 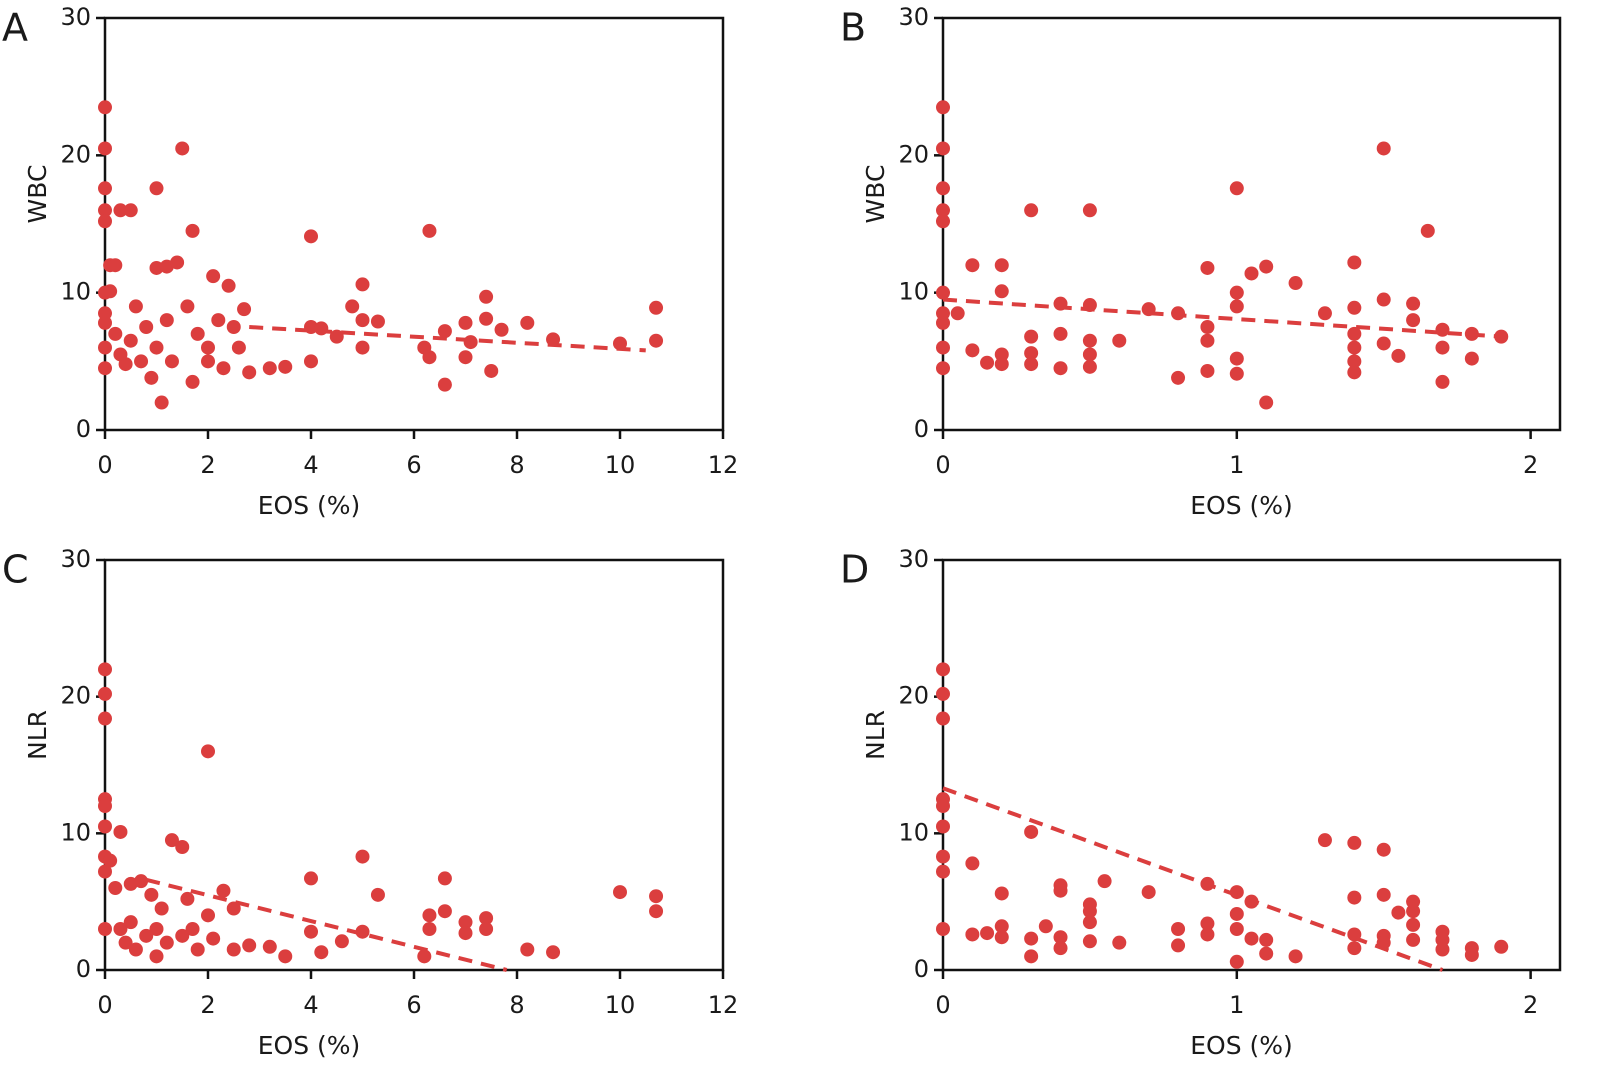 What do you see at coordinates (413, 465) in the screenshot?
I see `x-tick-label: 6` at bounding box center [413, 465].